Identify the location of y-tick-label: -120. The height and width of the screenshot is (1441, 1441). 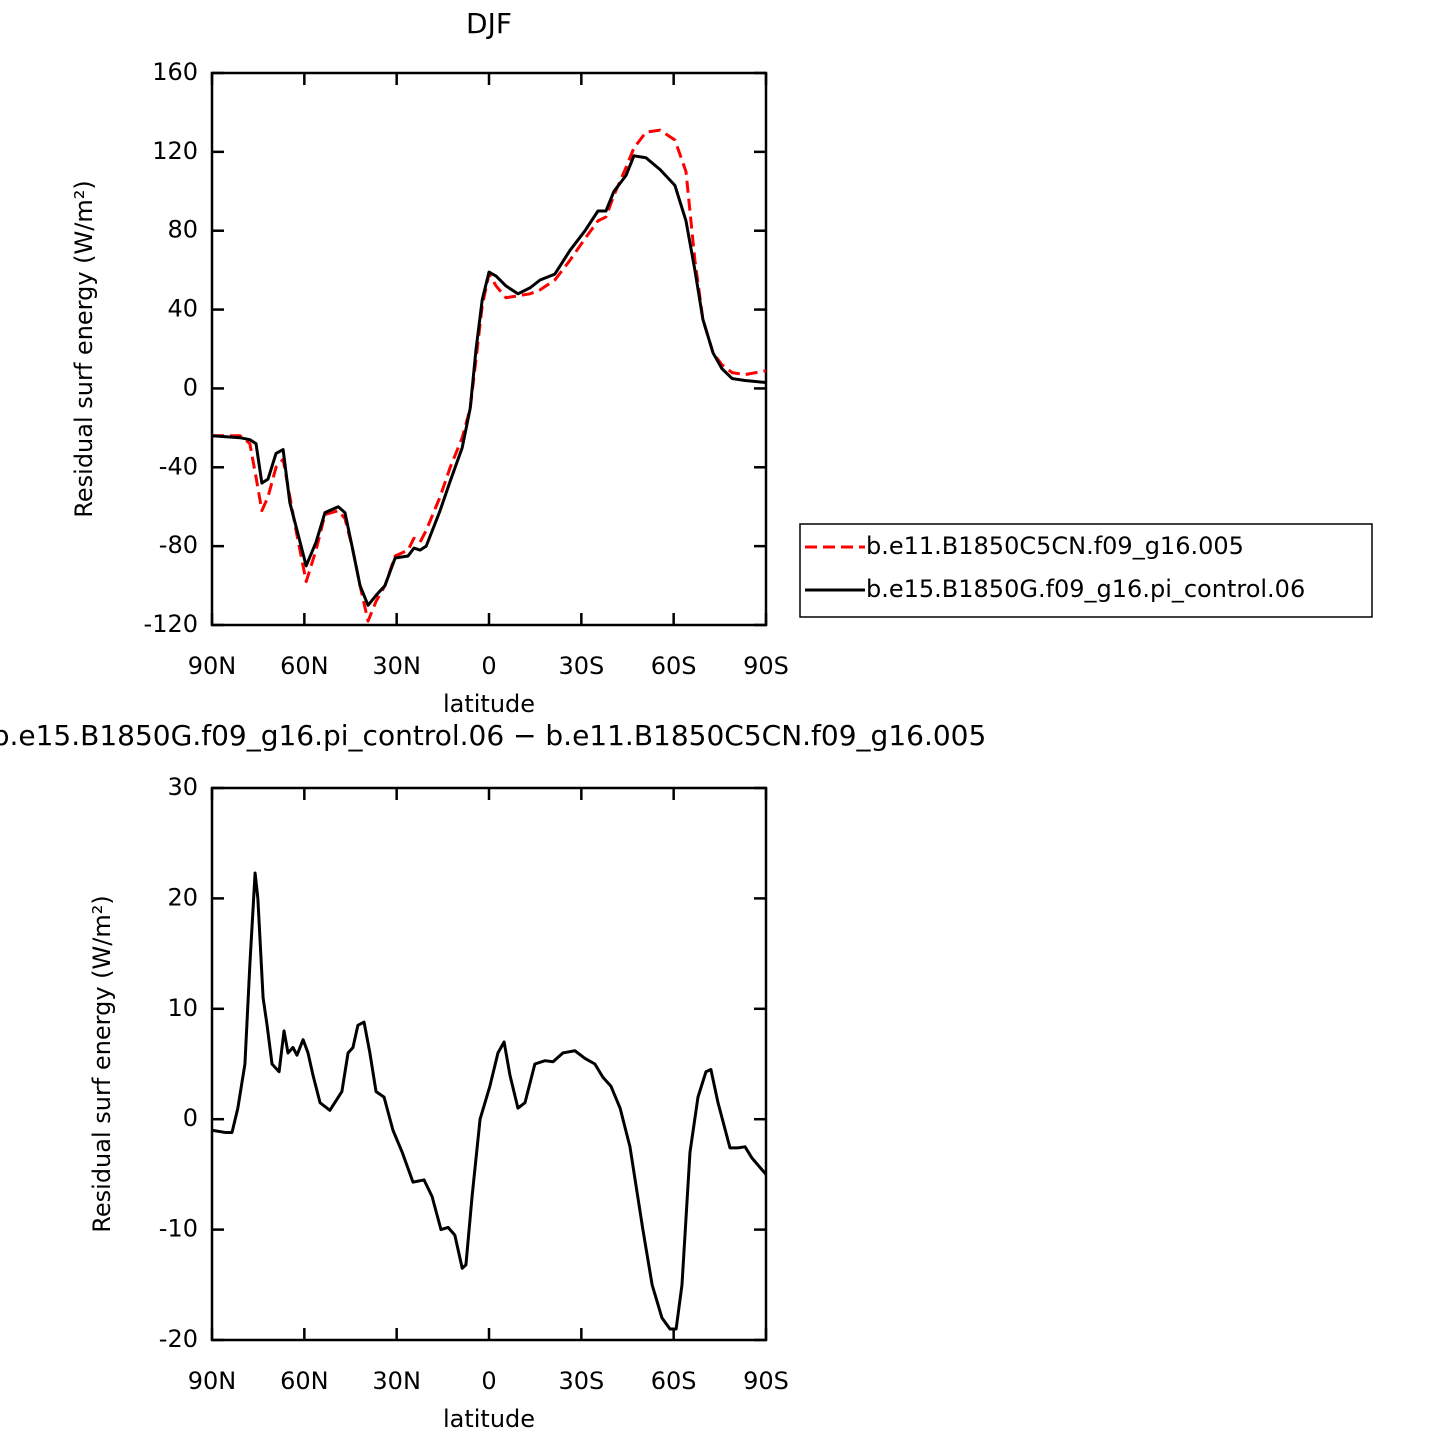
(171, 624).